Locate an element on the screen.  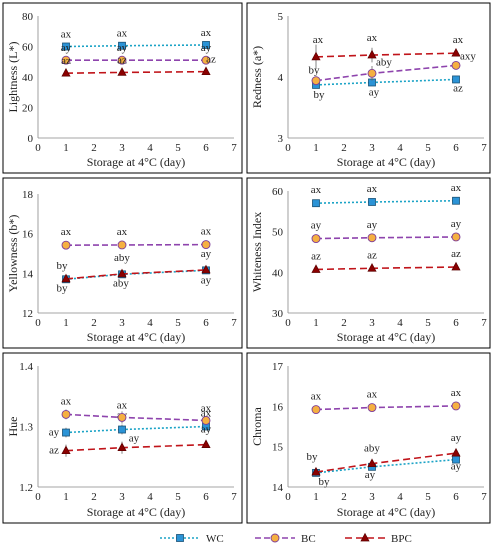
y-tick-label: 3 is located at coordinates (281, 139).